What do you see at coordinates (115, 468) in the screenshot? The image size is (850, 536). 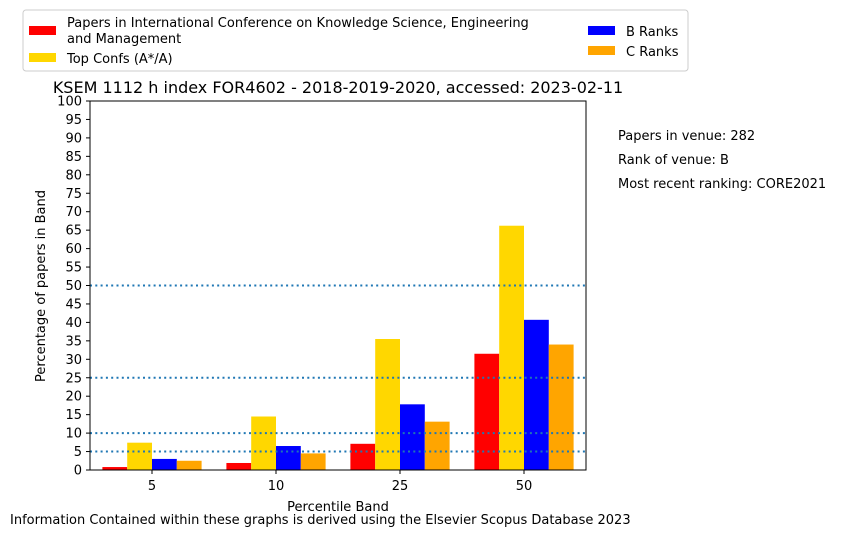 I see `bar-papers-in-international--5` at bounding box center [115, 468].